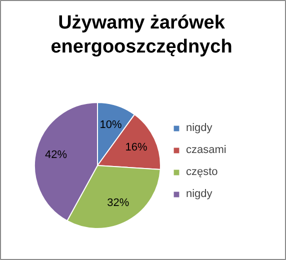 The width and height of the screenshot is (286, 260). Describe the element at coordinates (56, 154) in the screenshot. I see `data-label: 42%` at that location.